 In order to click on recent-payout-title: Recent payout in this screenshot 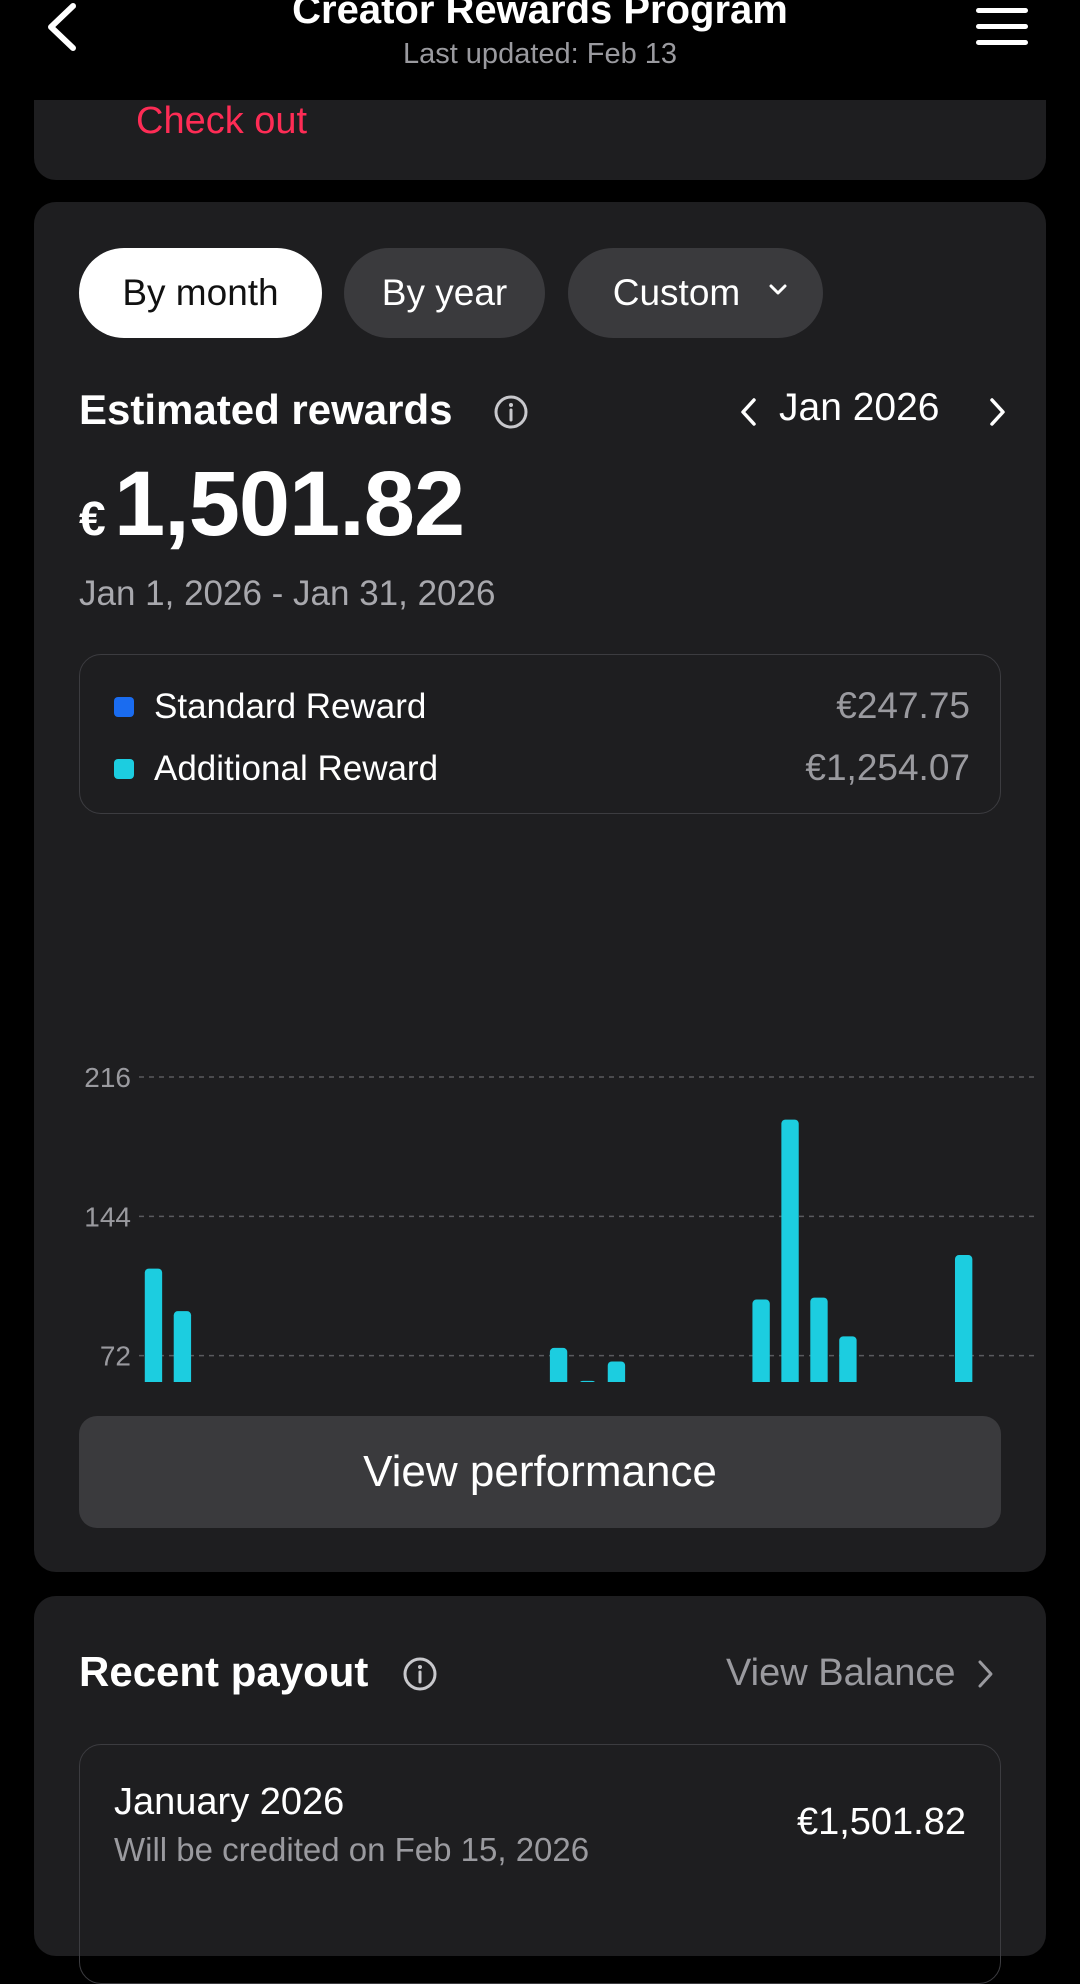, I will do `click(224, 1671)`.